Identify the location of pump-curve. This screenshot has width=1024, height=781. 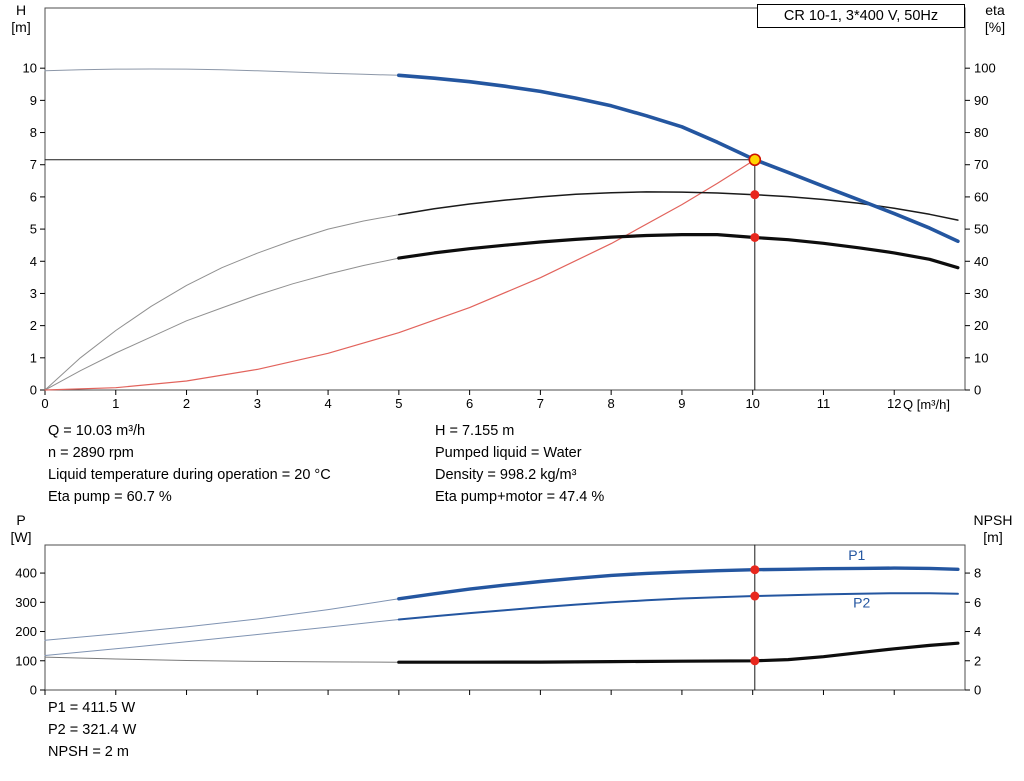
(678, 158).